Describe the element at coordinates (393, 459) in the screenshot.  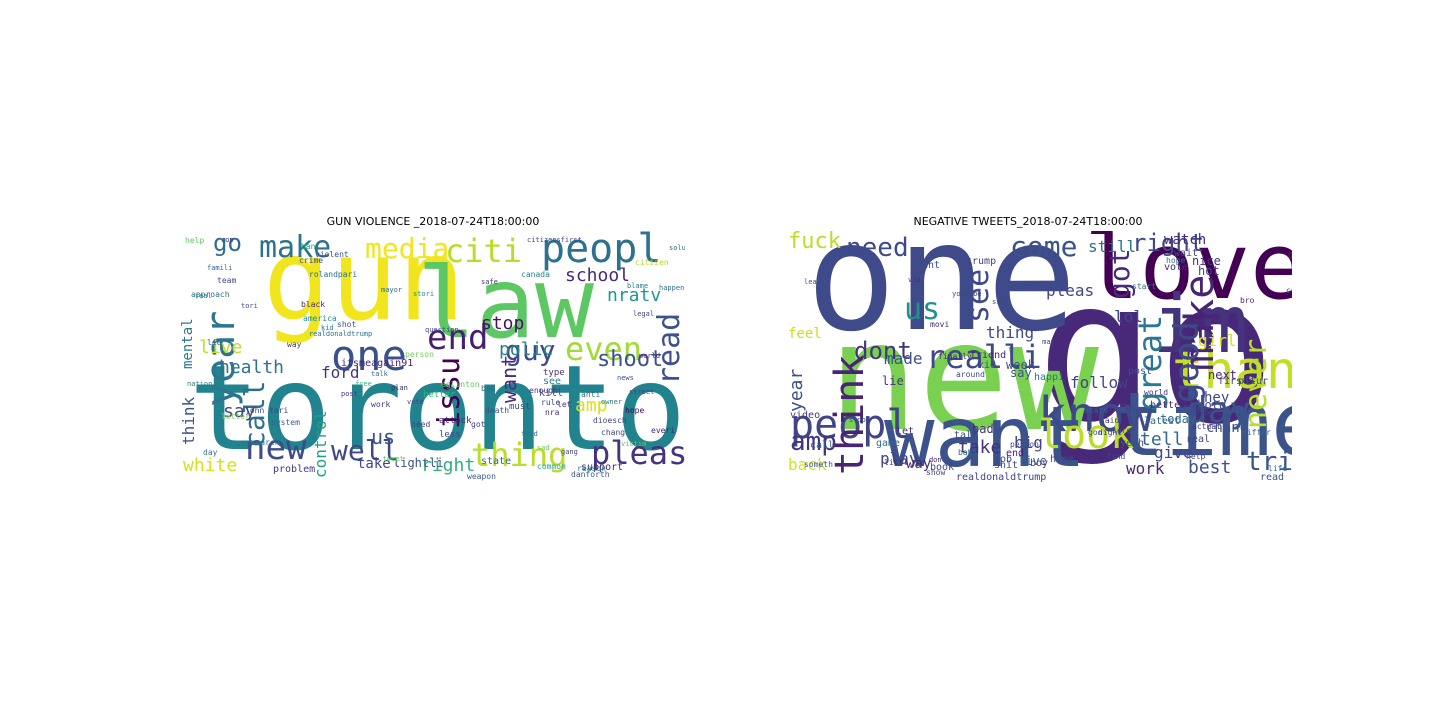
I see `cloud-word: tweet` at that location.